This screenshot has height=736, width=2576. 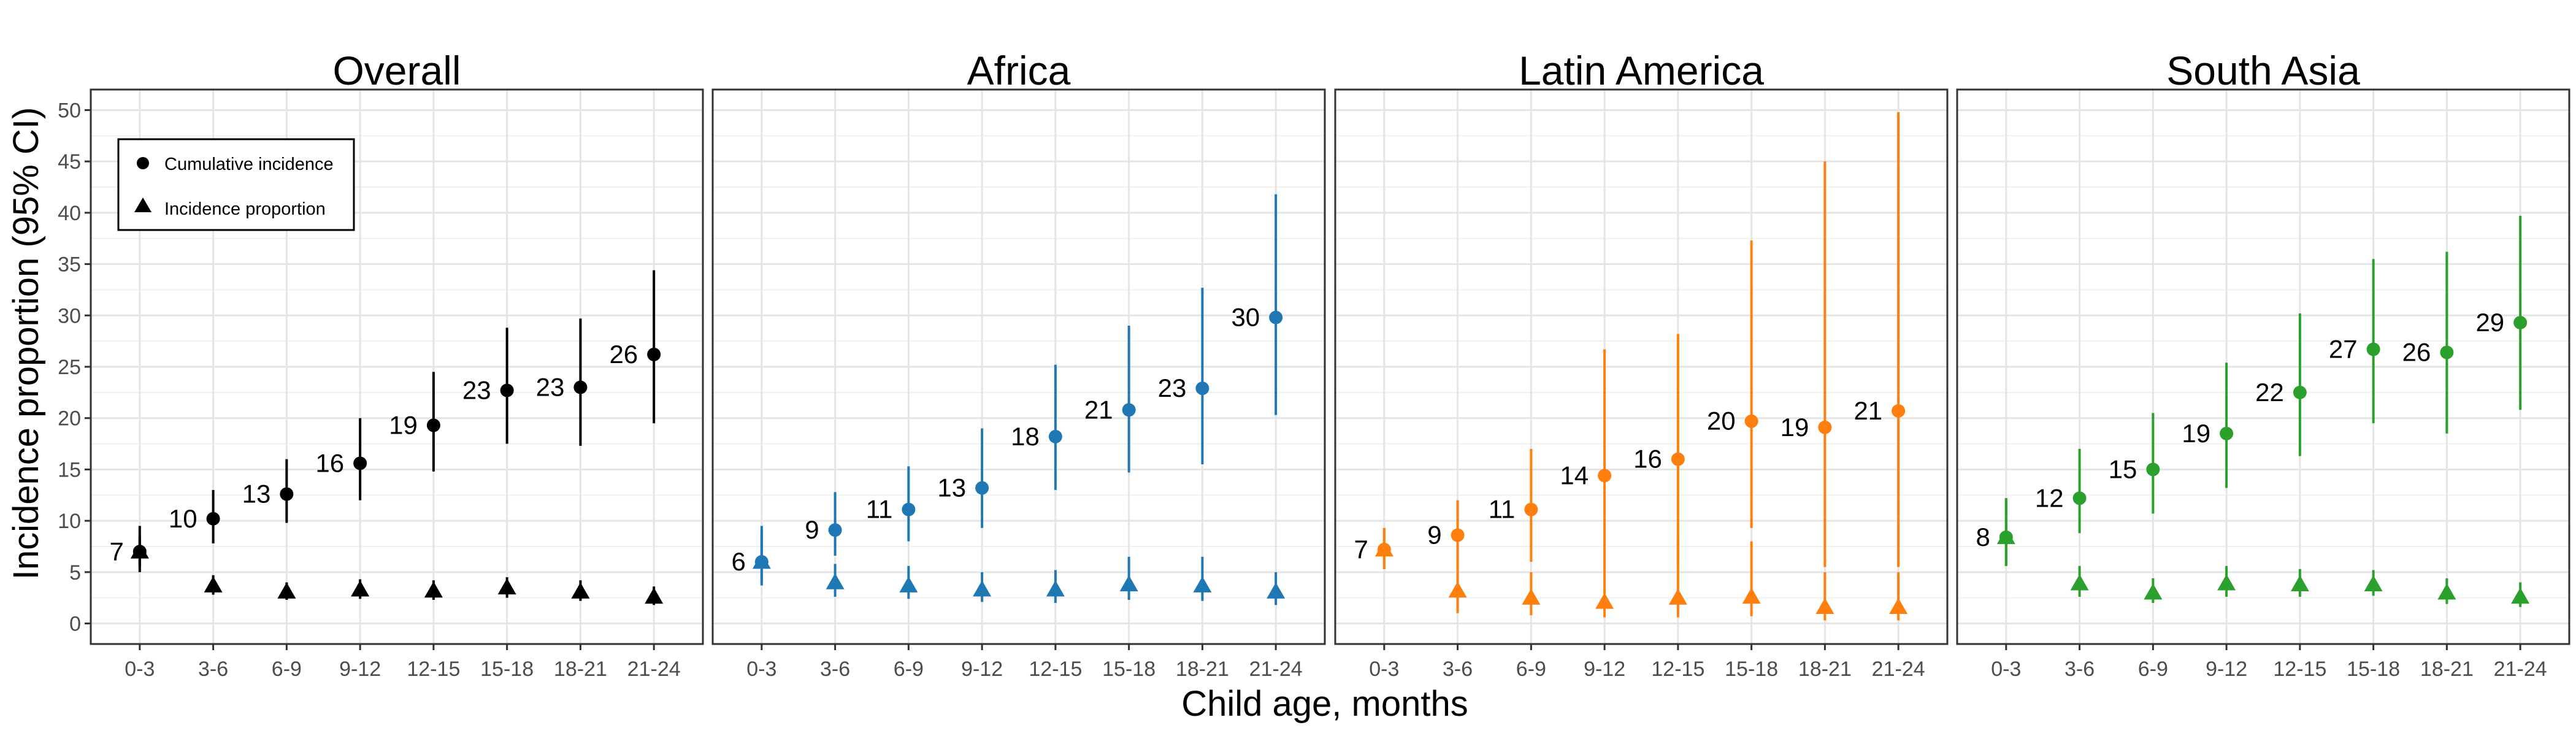 What do you see at coordinates (623, 354) in the screenshot?
I see `cumulative-data-label: 26` at bounding box center [623, 354].